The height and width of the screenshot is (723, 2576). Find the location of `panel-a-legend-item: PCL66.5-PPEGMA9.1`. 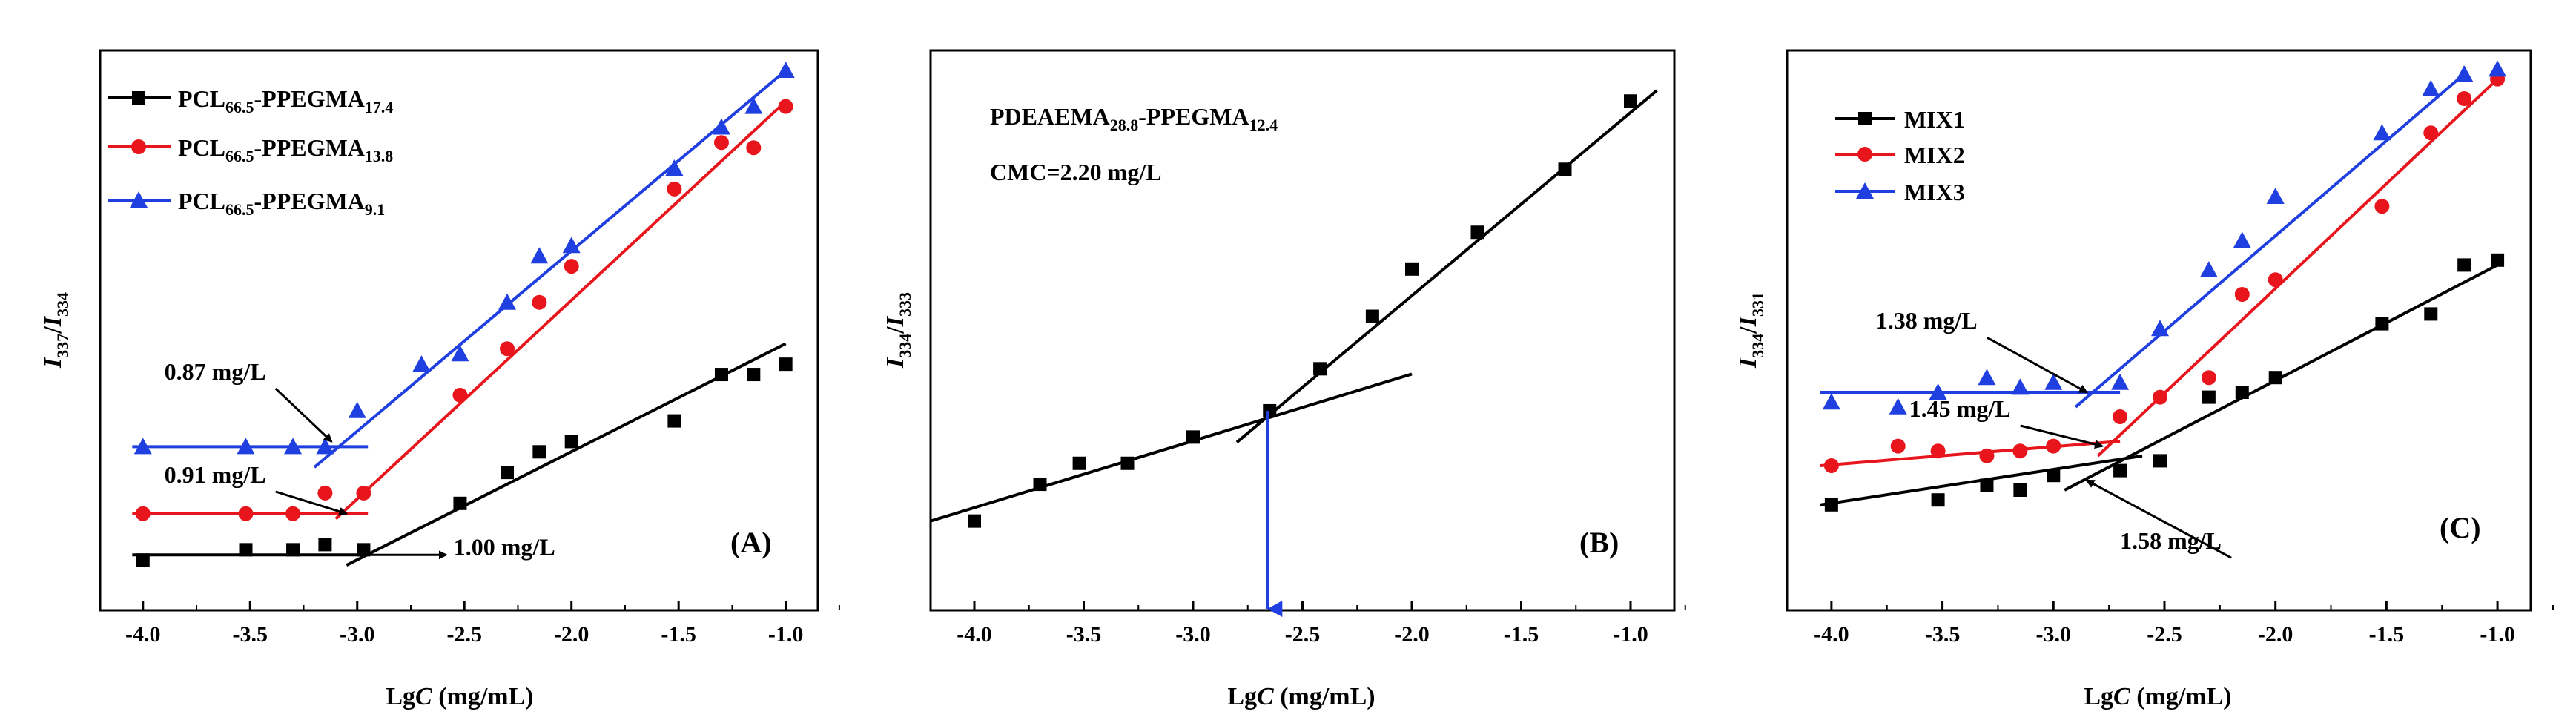

panel-a-legend-item: PCL66.5-PPEGMA9.1 is located at coordinates (246, 203).